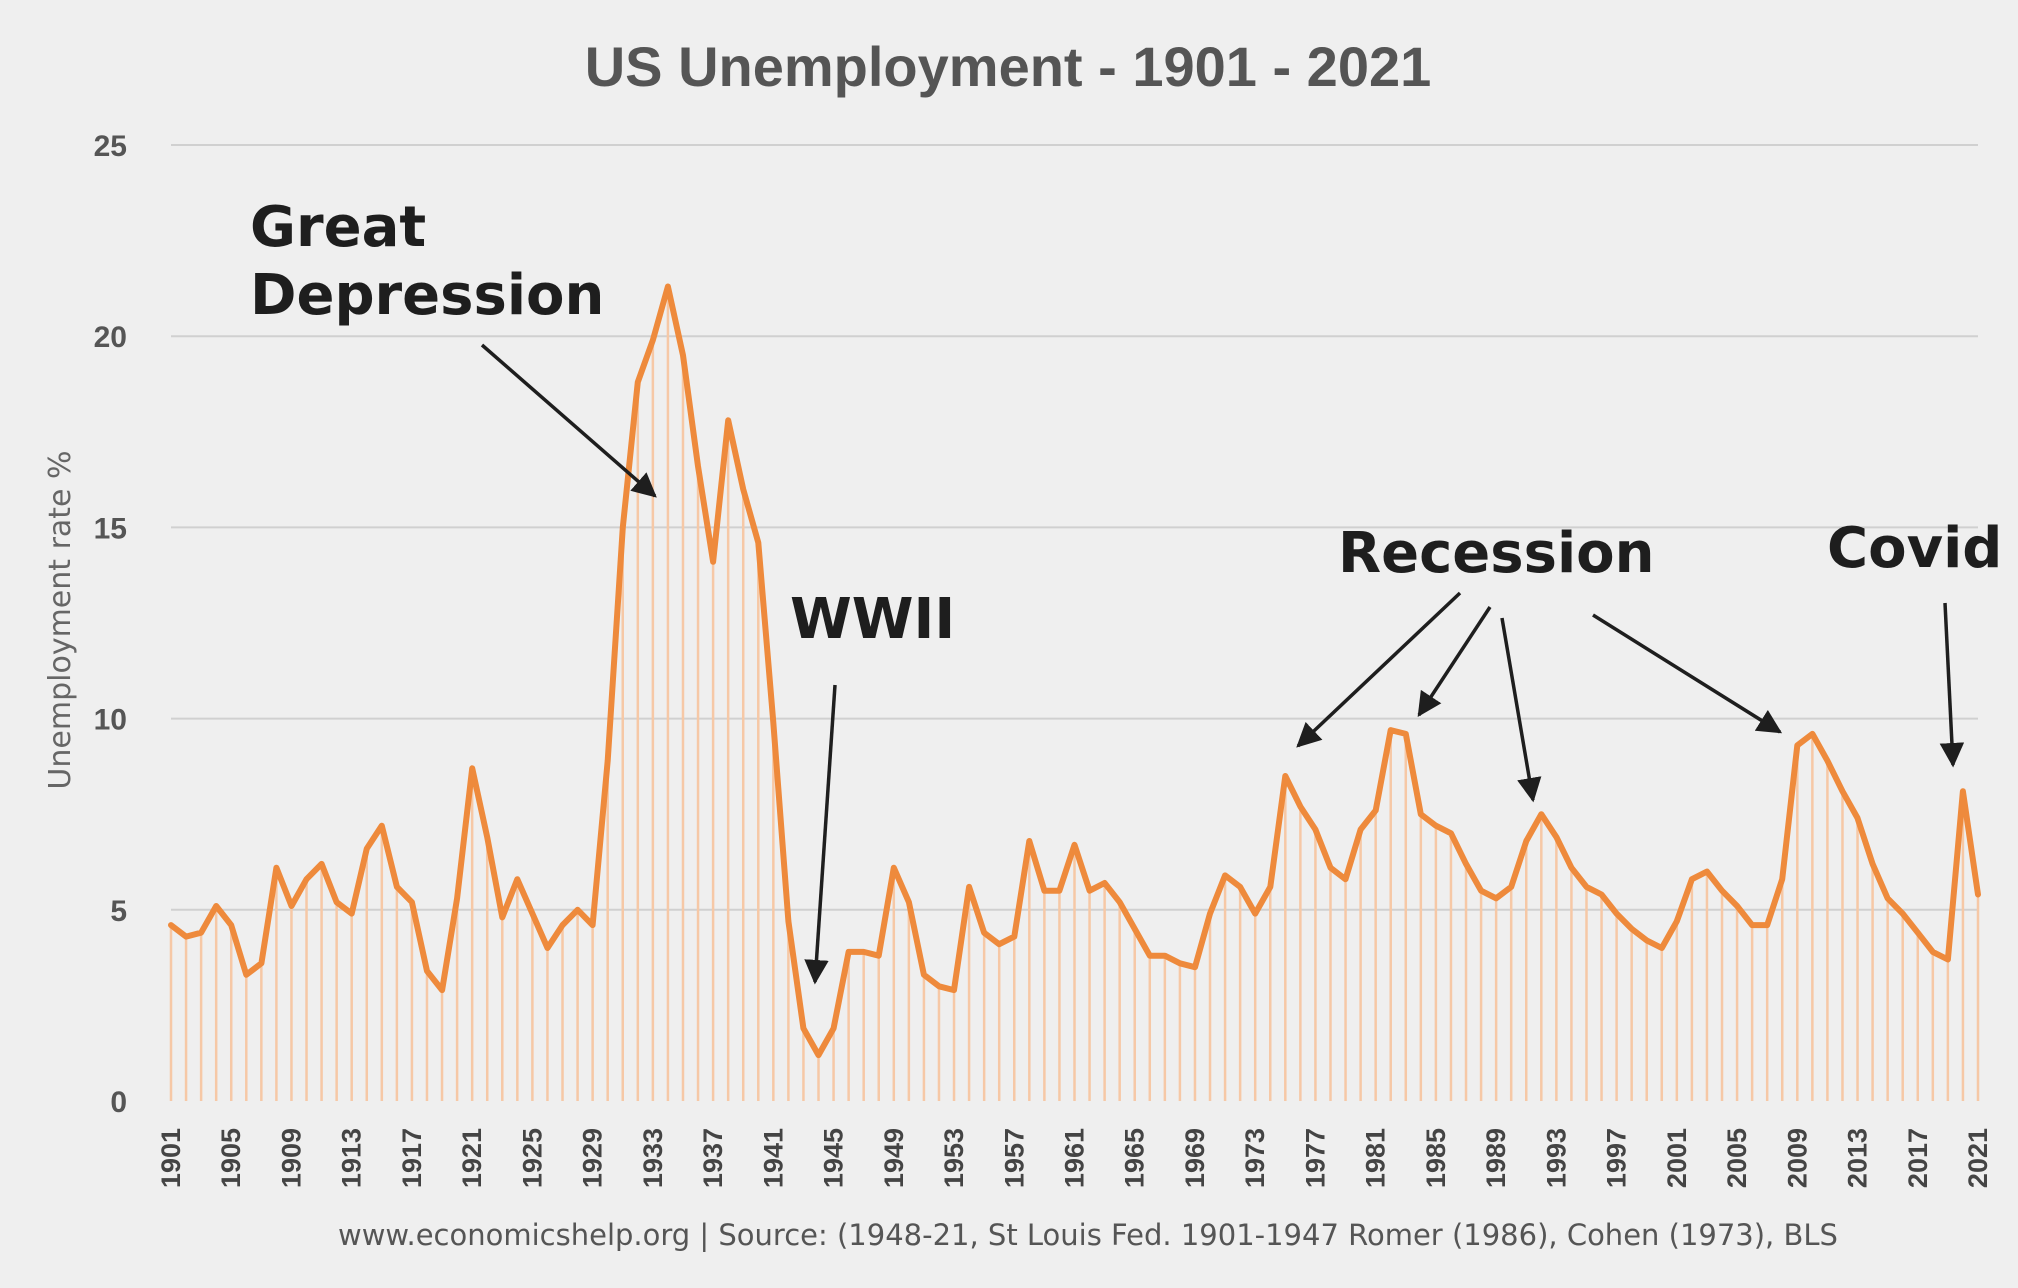 The image size is (2018, 1288). Describe the element at coordinates (834, 1158) in the screenshot. I see `x-tick-label: 1945` at that location.